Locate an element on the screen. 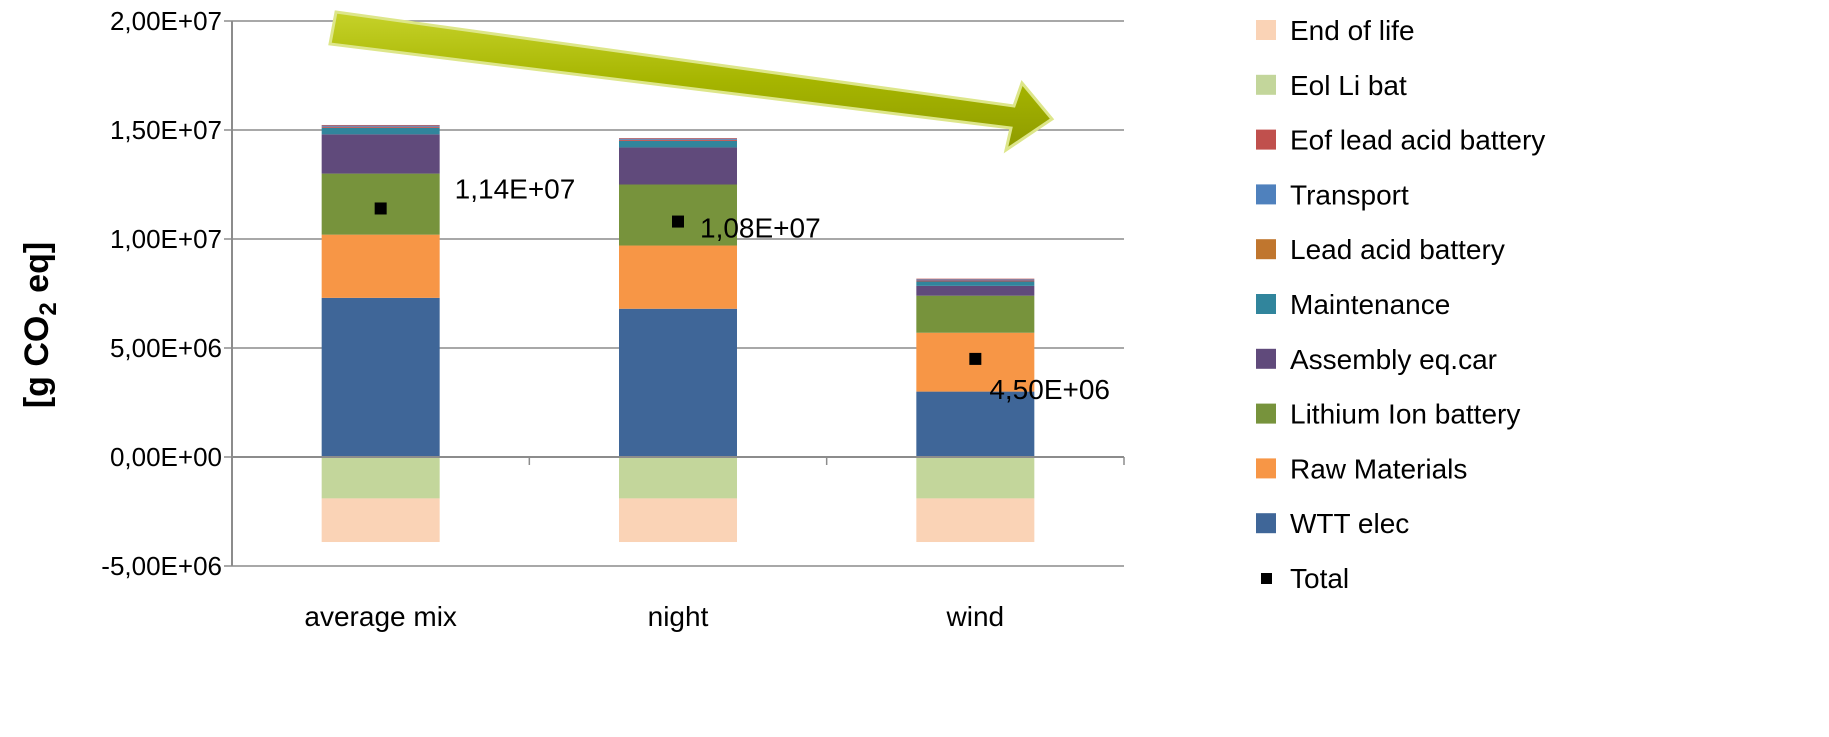 The height and width of the screenshot is (737, 1829). legend-label-transport: Transport is located at coordinates (1349, 194).